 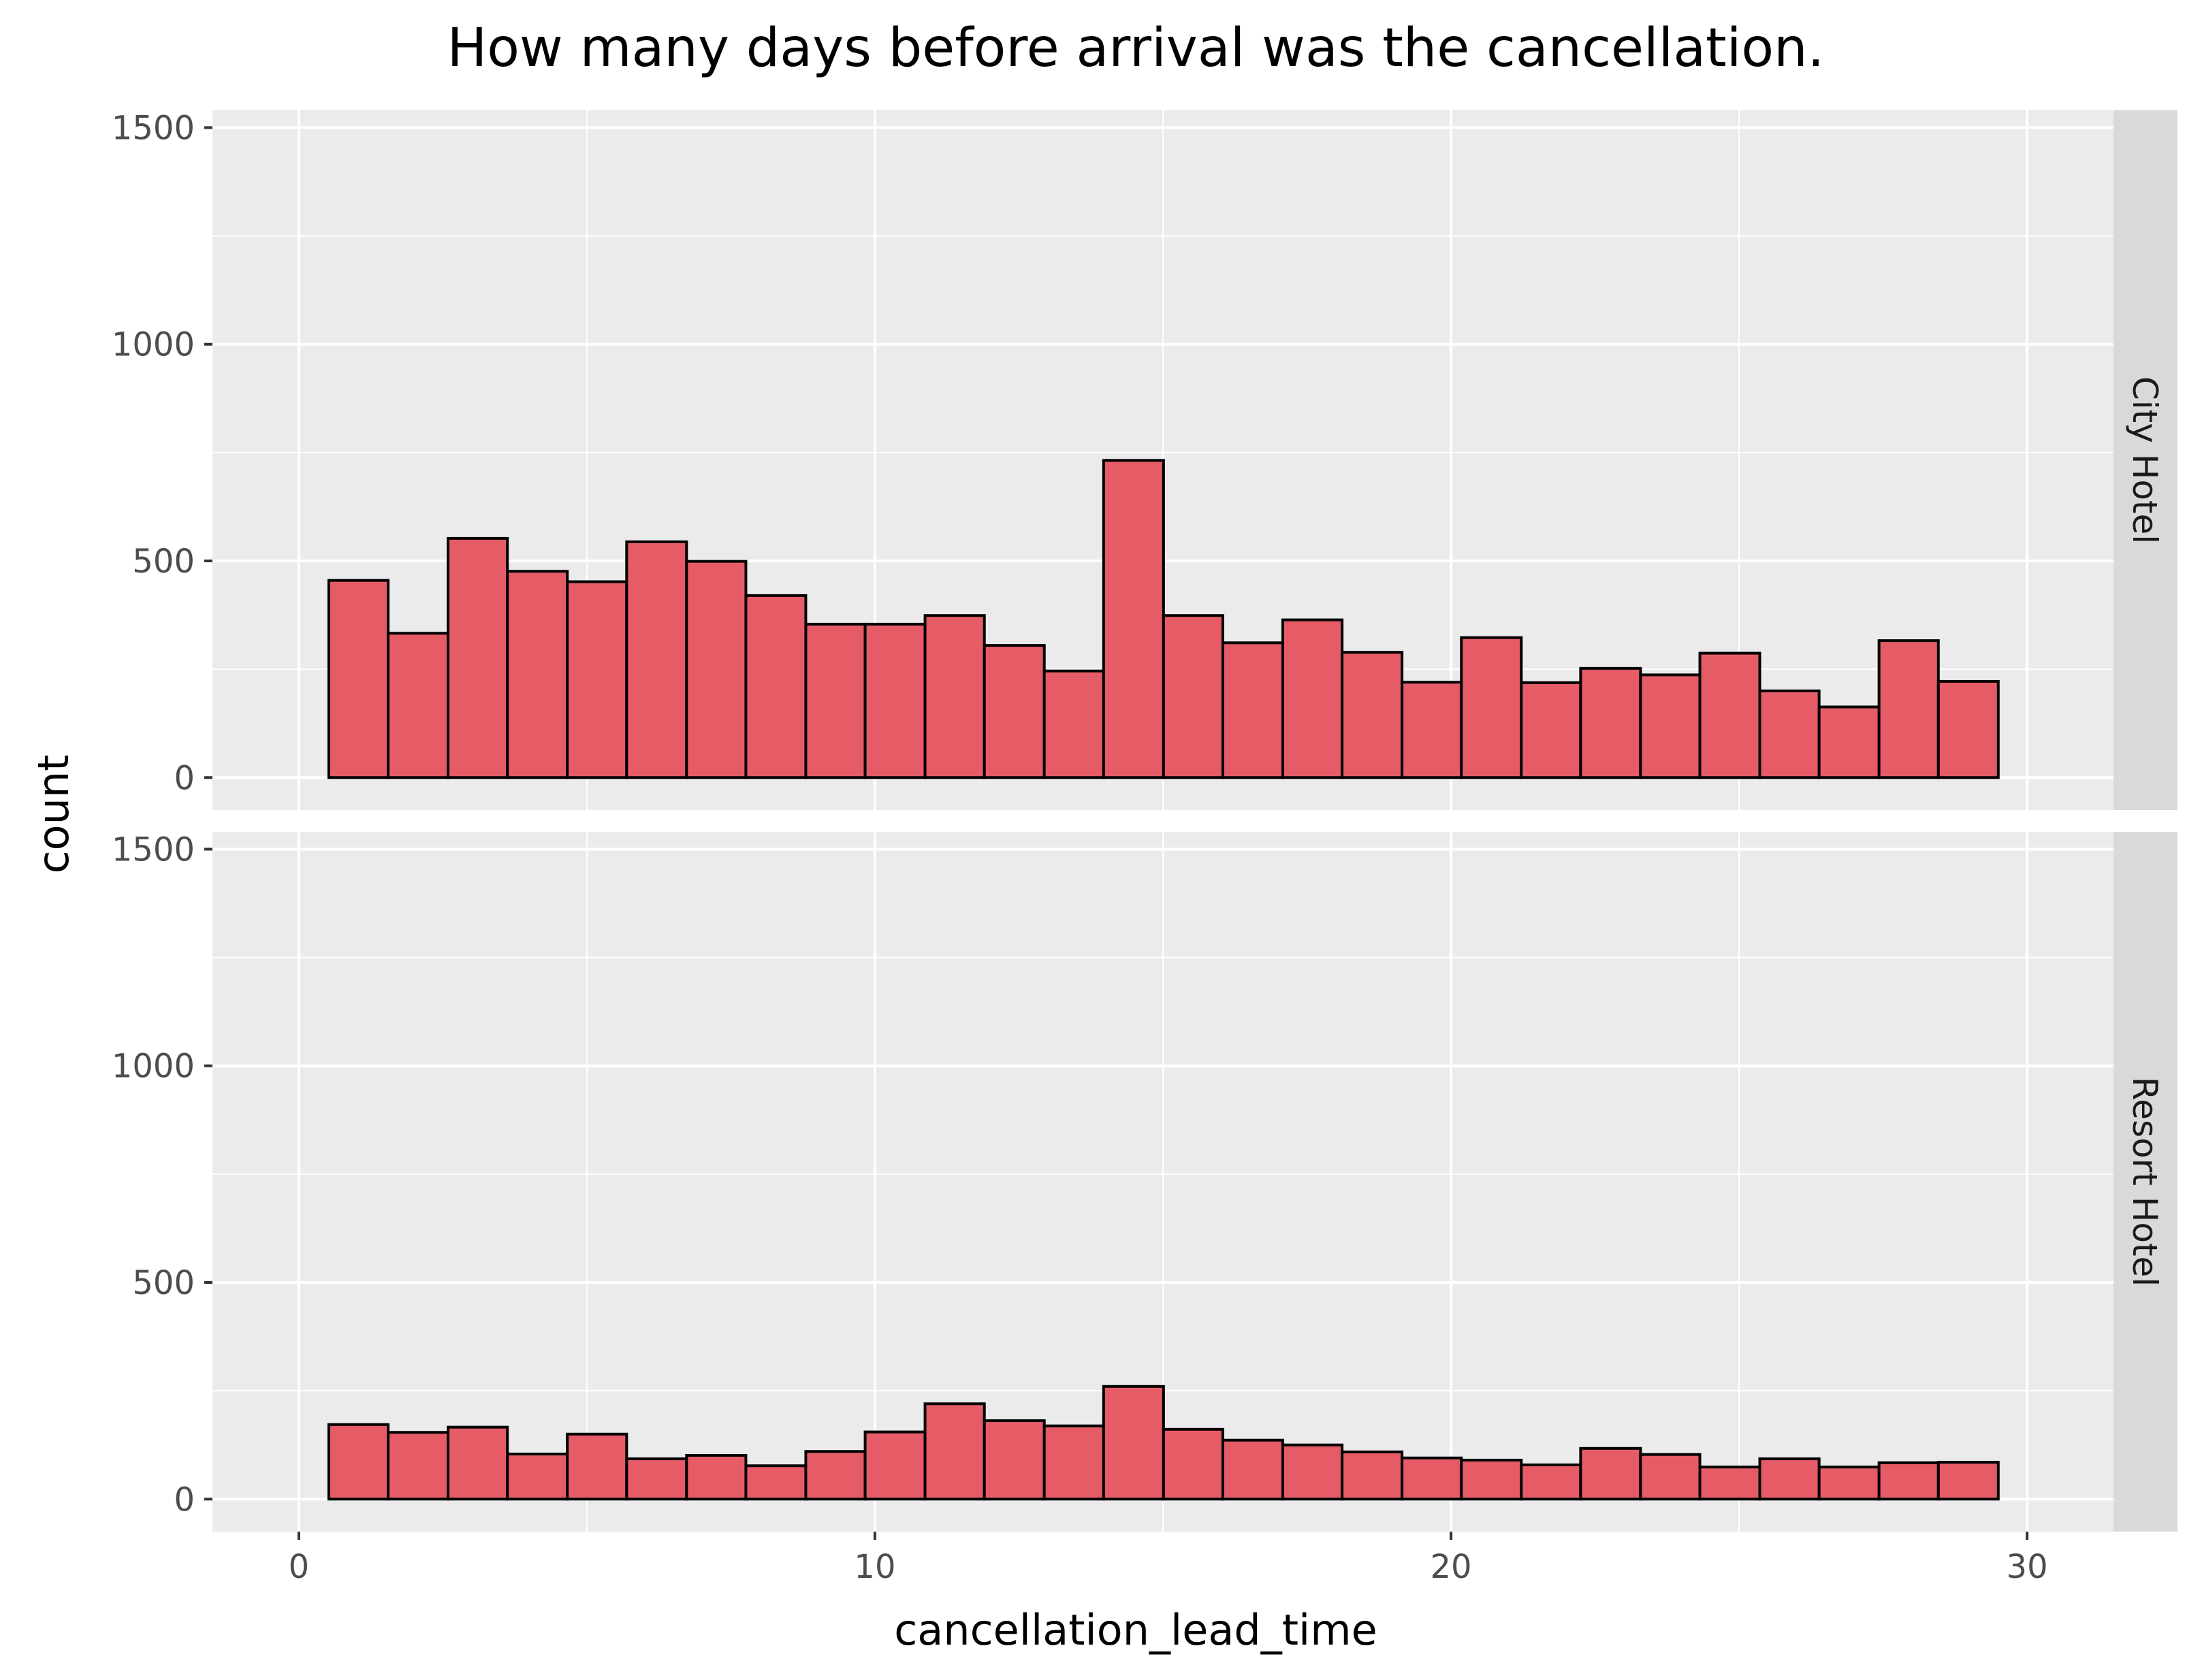 I want to click on x-tick-label: 30, so click(x=2028, y=1567).